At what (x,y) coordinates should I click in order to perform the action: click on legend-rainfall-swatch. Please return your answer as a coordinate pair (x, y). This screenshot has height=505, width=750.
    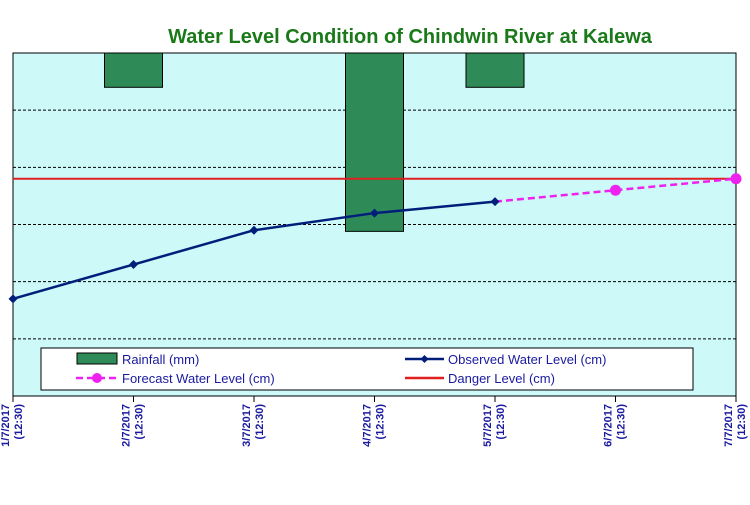
    Looking at the image, I should click on (97, 358).